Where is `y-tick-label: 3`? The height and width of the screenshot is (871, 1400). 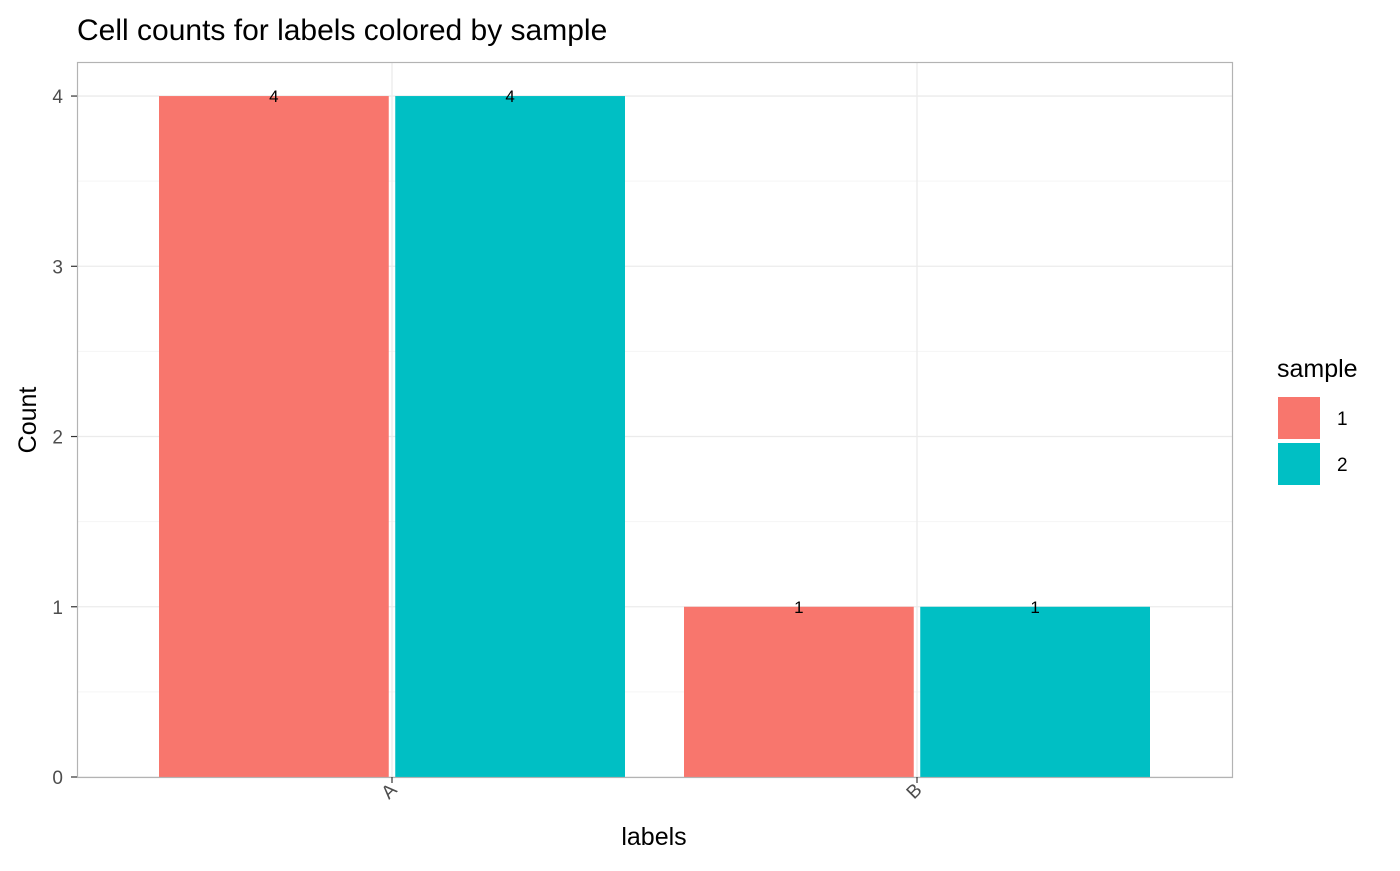
y-tick-label: 3 is located at coordinates (57, 267).